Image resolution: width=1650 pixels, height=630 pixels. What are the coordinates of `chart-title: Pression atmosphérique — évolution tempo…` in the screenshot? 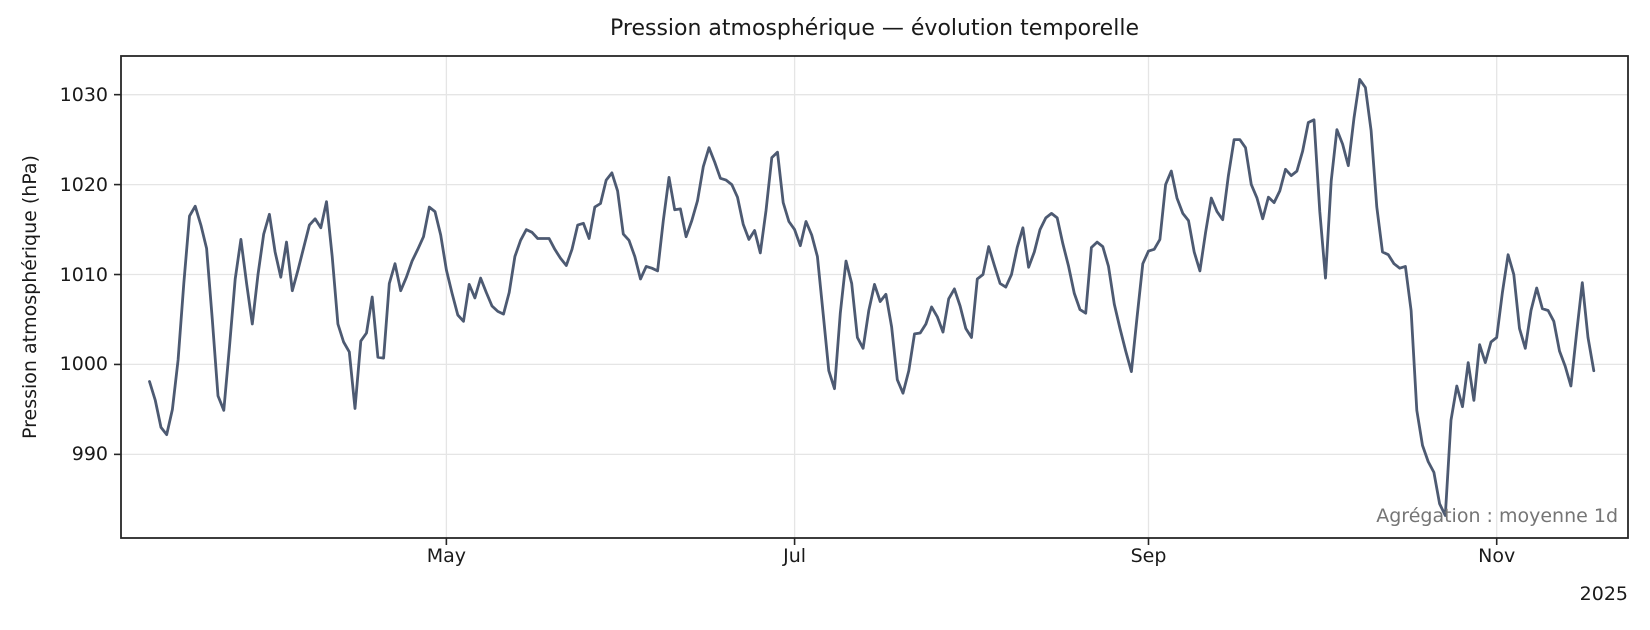 It's located at (874, 28).